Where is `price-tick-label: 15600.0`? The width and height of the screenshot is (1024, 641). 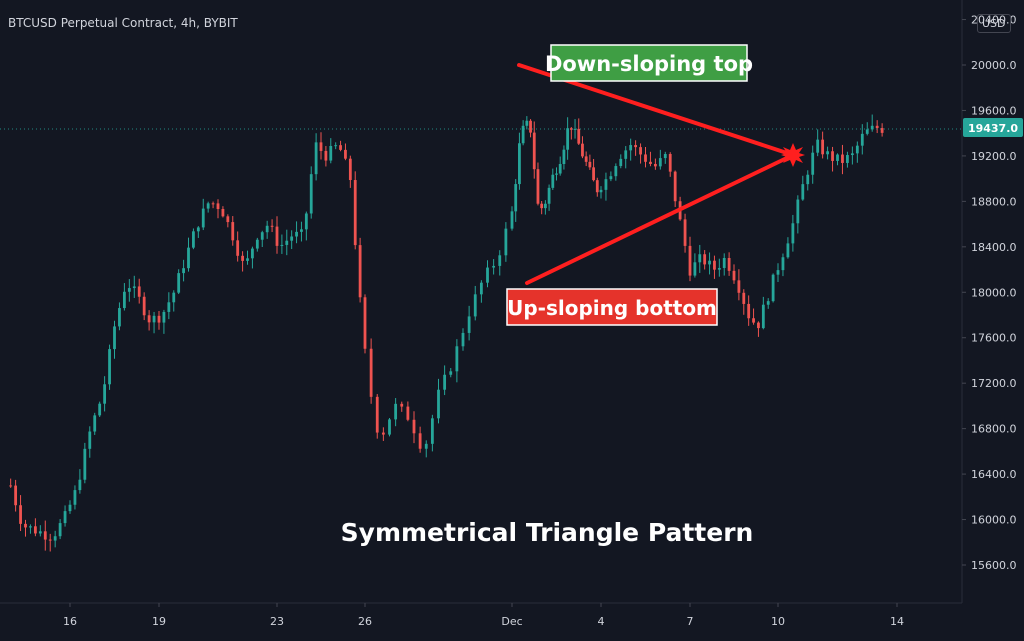 price-tick-label: 15600.0 is located at coordinates (994, 565).